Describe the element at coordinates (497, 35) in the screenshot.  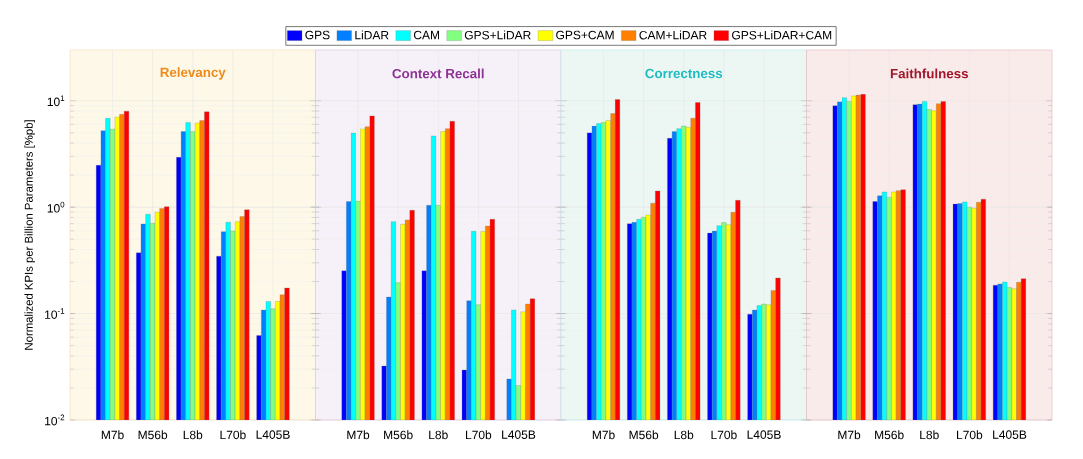
I see `legend-label: GPS+LiDAR` at that location.